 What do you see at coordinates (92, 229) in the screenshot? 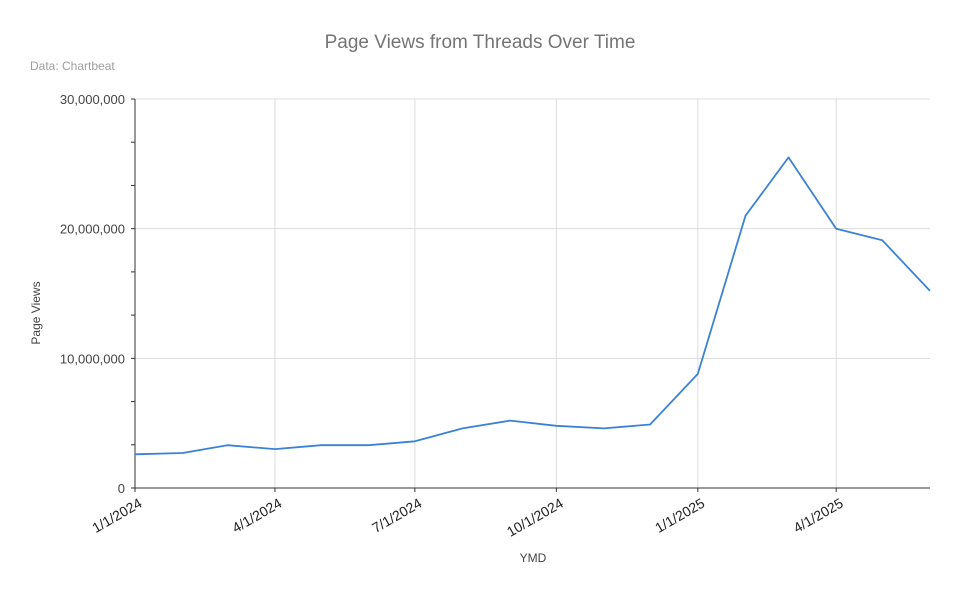
I see `y-tick-label: 20,000,000` at bounding box center [92, 229].